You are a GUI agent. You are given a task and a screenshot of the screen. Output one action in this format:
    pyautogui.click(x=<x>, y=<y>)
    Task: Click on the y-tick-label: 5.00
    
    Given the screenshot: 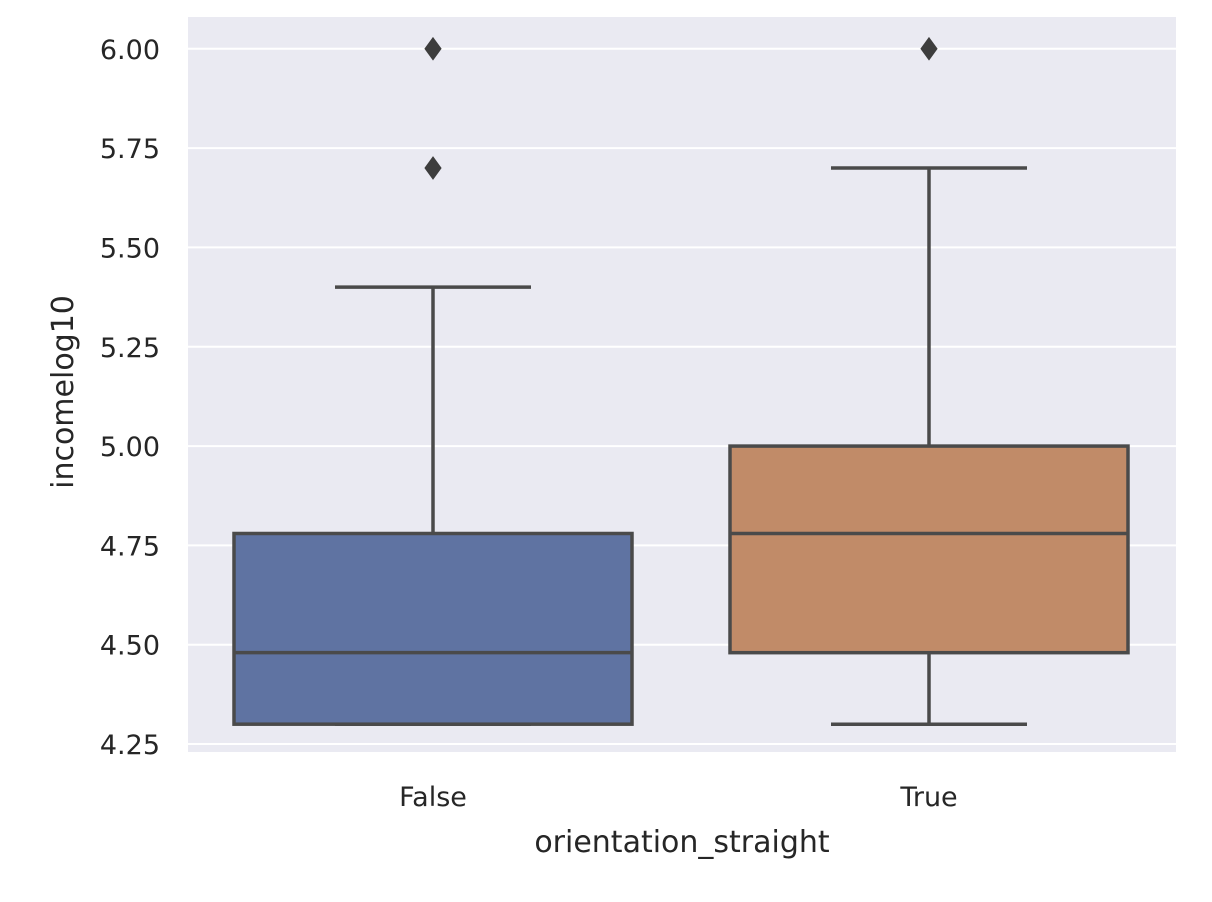 What is the action you would take?
    pyautogui.click(x=130, y=447)
    